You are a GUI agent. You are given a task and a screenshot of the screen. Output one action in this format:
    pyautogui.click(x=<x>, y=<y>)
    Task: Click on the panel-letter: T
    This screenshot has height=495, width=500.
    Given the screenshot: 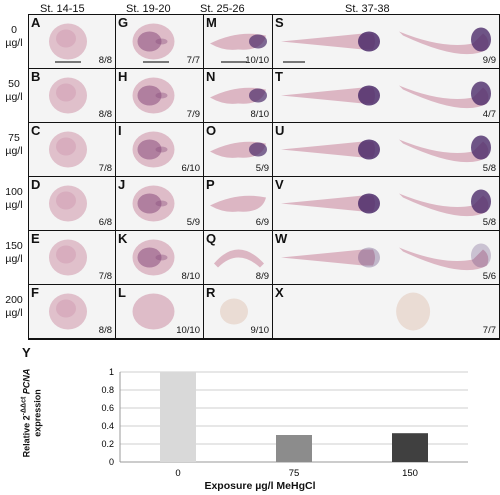 What is the action you would take?
    pyautogui.click(x=279, y=76)
    